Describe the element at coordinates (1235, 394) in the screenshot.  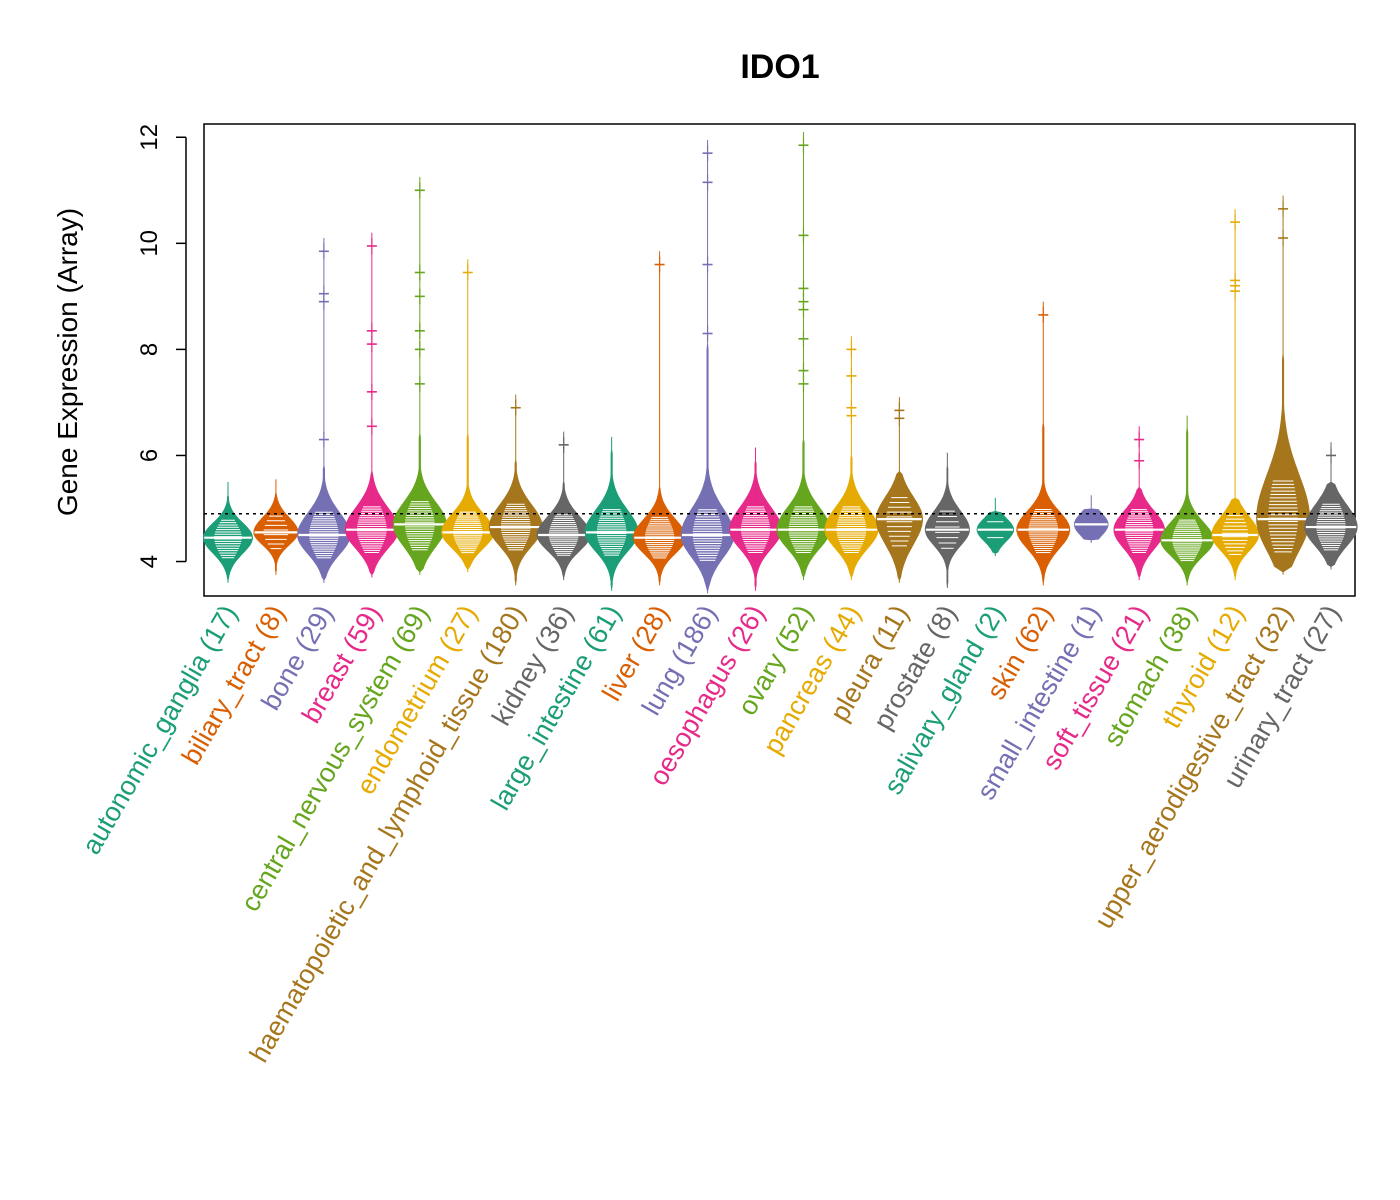
I see `bean-thyroid` at that location.